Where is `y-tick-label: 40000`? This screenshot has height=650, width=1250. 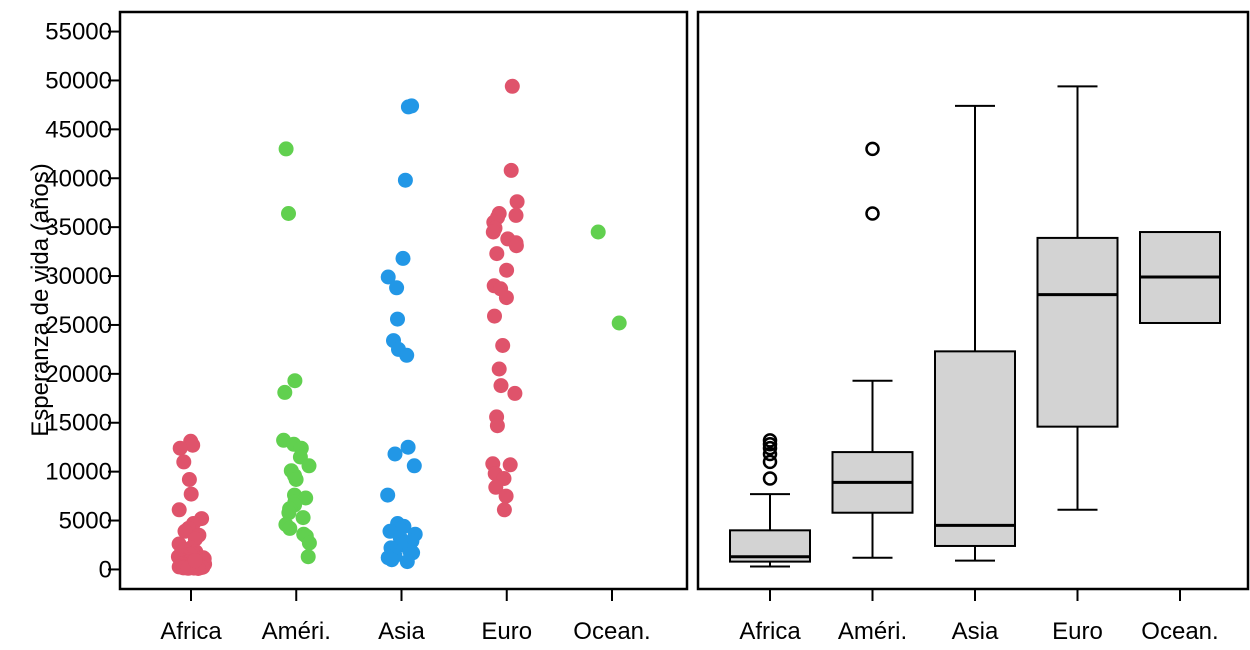 y-tick-label: 40000 is located at coordinates (78, 178).